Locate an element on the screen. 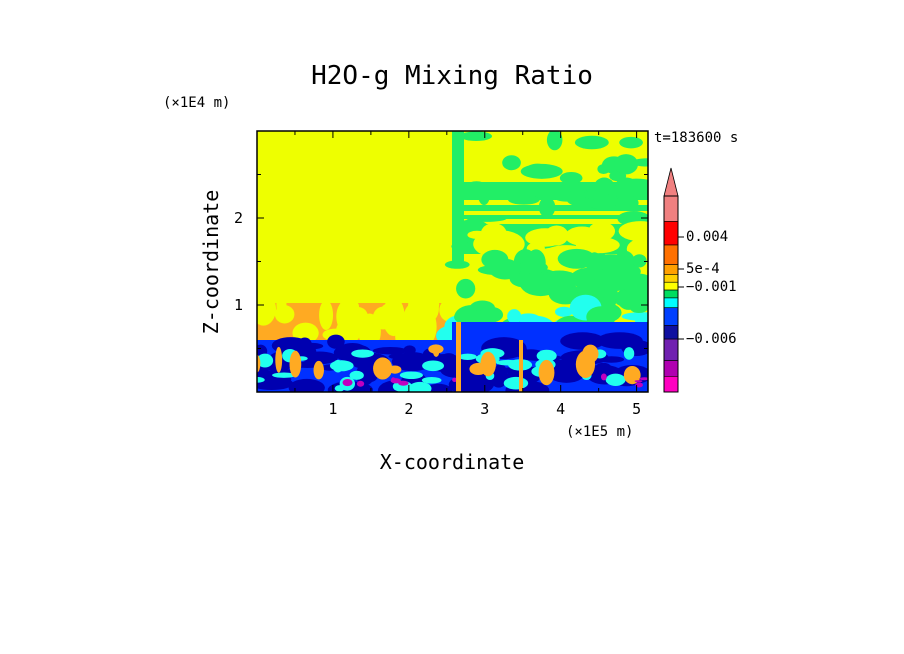  x-tick-label: 5 is located at coordinates (636, 409).